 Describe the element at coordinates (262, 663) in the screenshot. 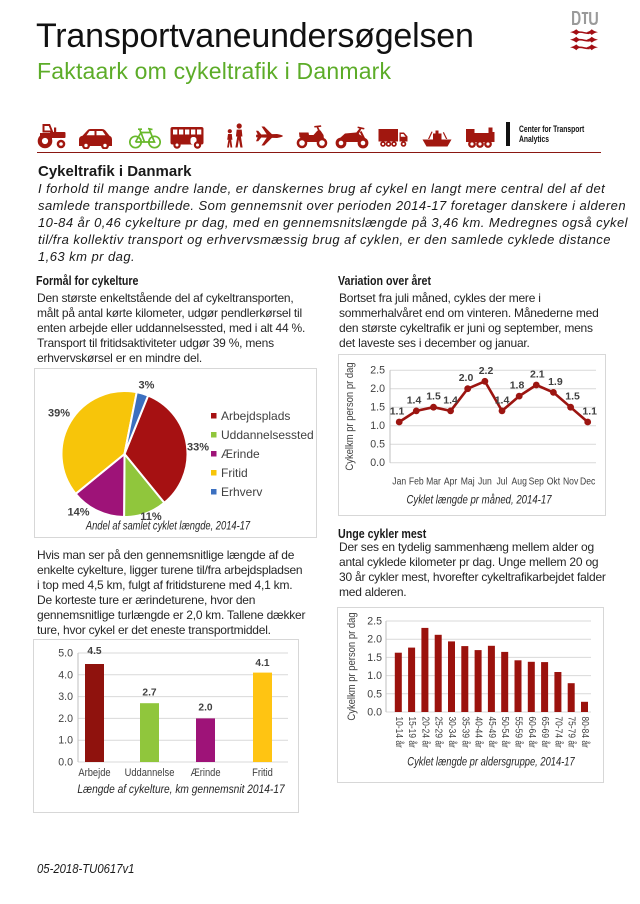

I see `svg-text: 4.1` at that location.